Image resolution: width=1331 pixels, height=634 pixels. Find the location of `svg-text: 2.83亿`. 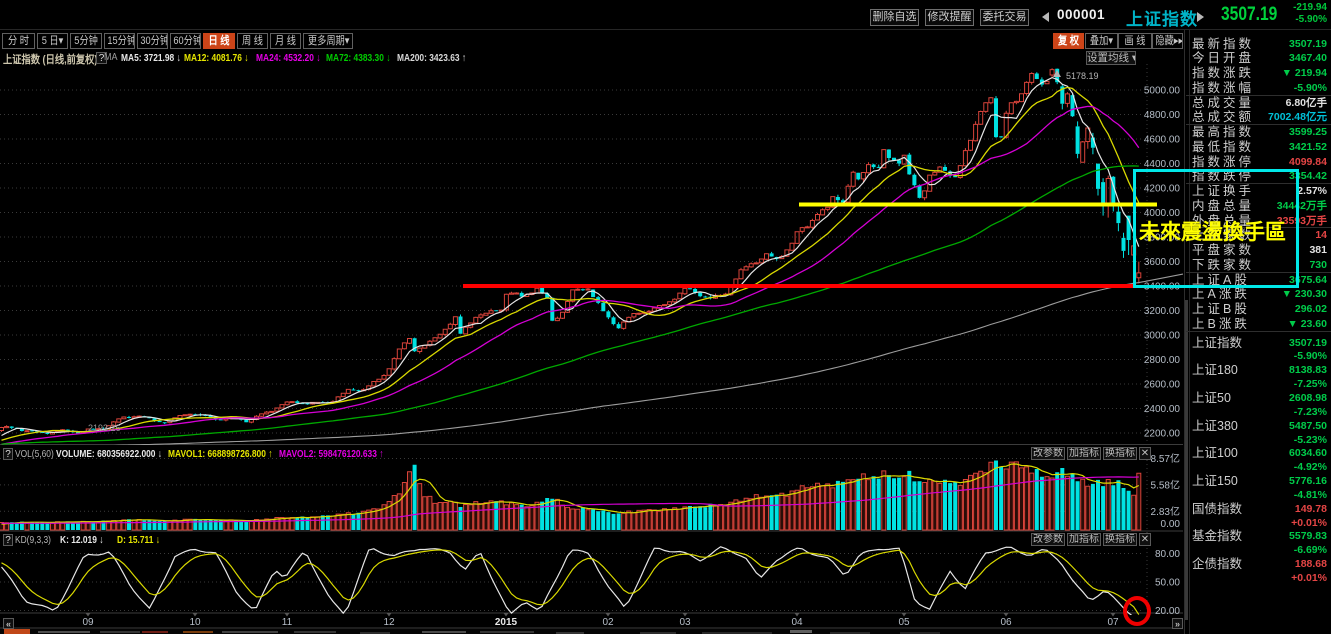

svg-text: 2.83亿 is located at coordinates (1165, 511).